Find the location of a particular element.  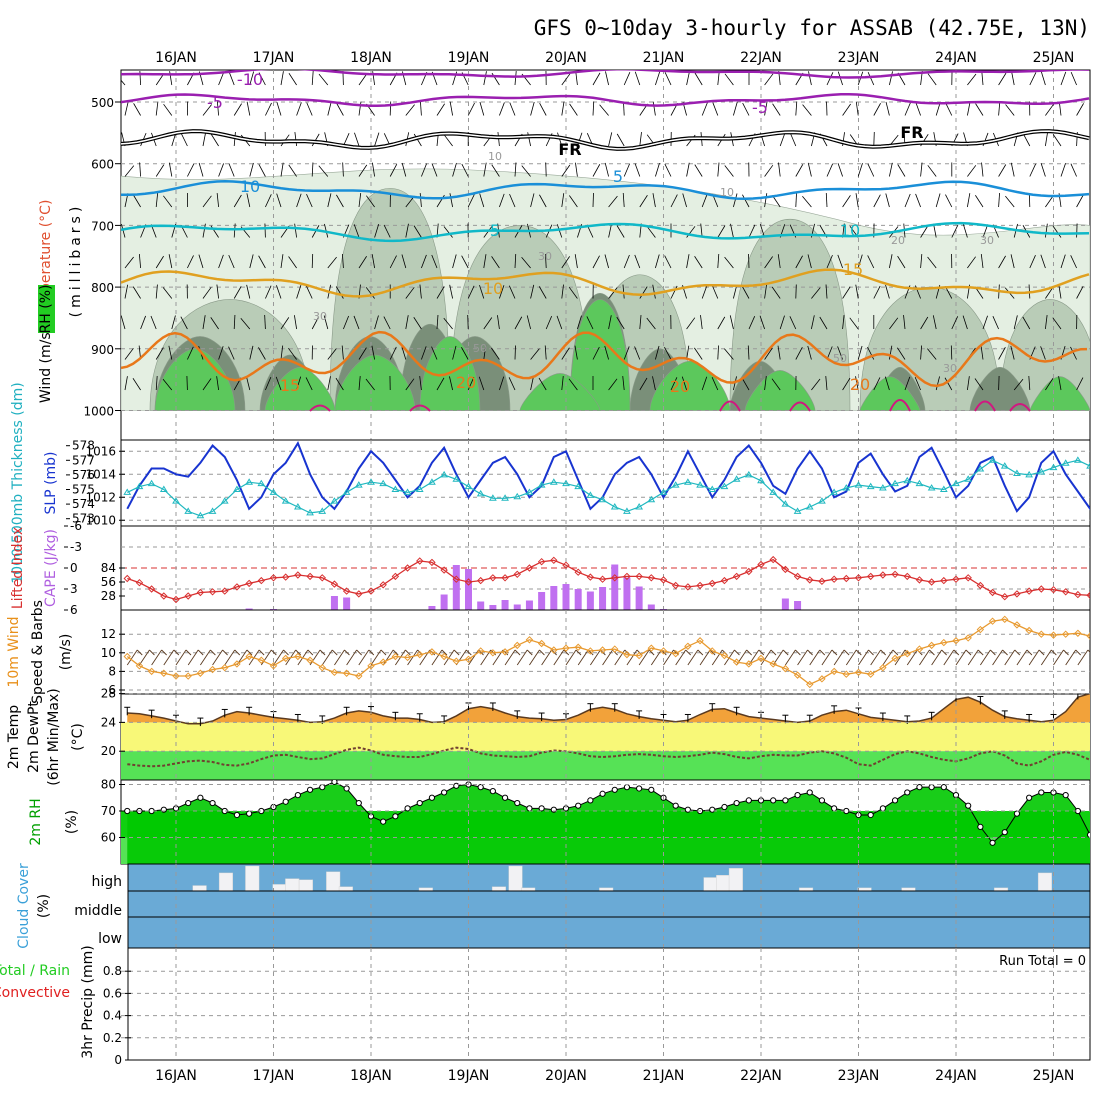

top-day-label: 25JAN is located at coordinates (1054, 58).